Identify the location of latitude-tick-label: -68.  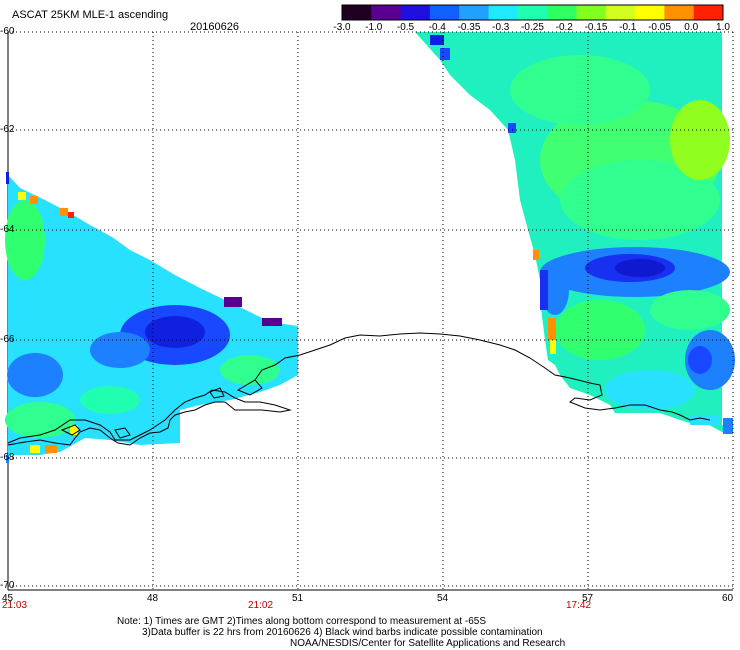
(7, 457).